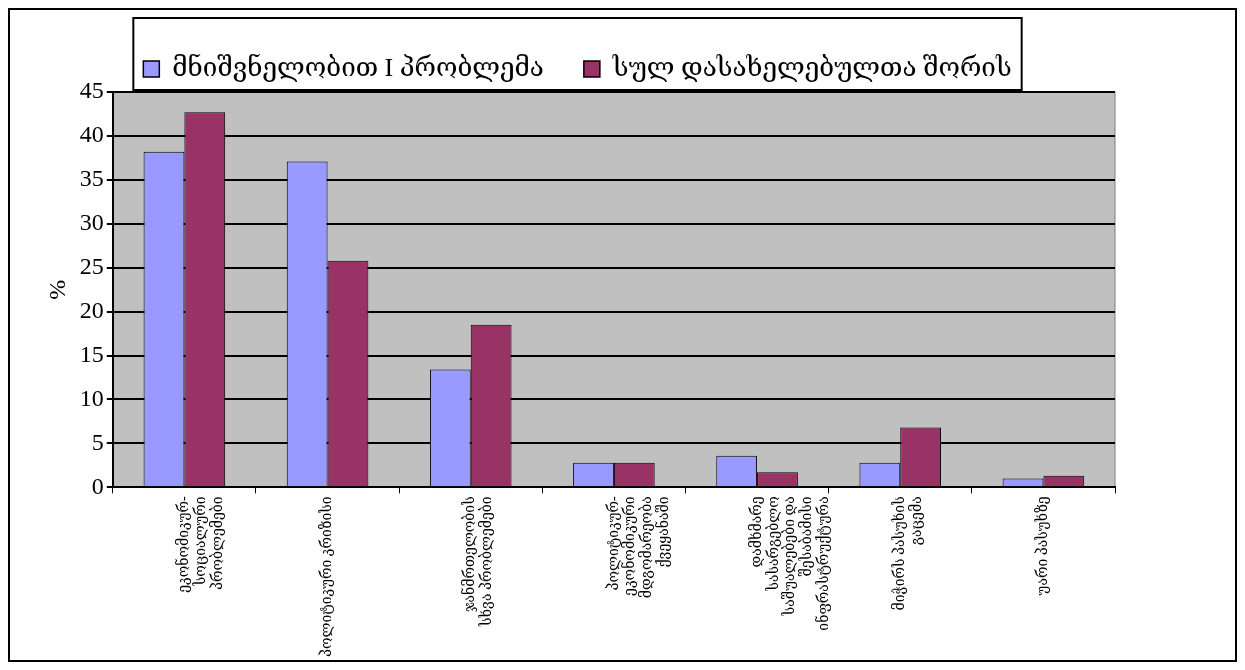 The height and width of the screenshot is (670, 1245). Describe the element at coordinates (637, 547) in the screenshot. I see `x-tick-label: პოლიტიკურ- ეკონომიკური მდგომარეობა ქვეყანაში` at that location.